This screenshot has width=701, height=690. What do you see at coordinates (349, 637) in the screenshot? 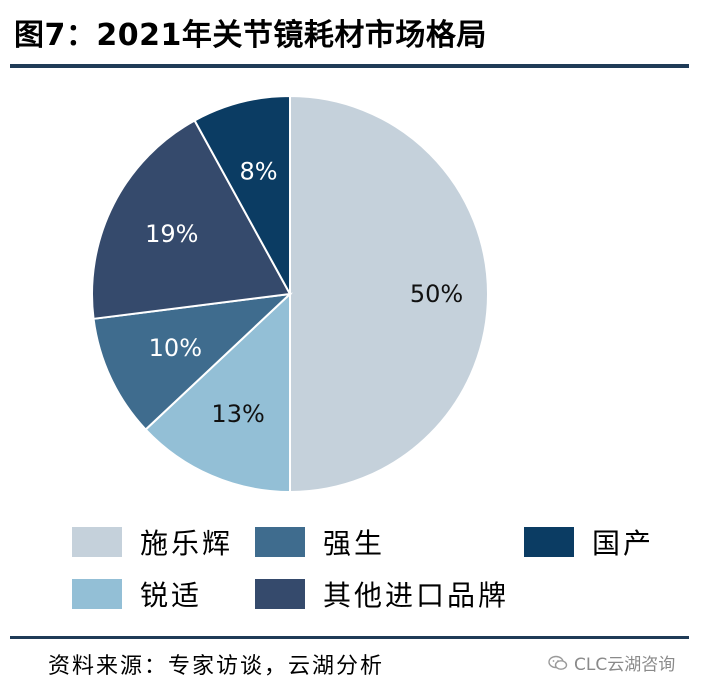
I see `bottom-divider` at bounding box center [349, 637].